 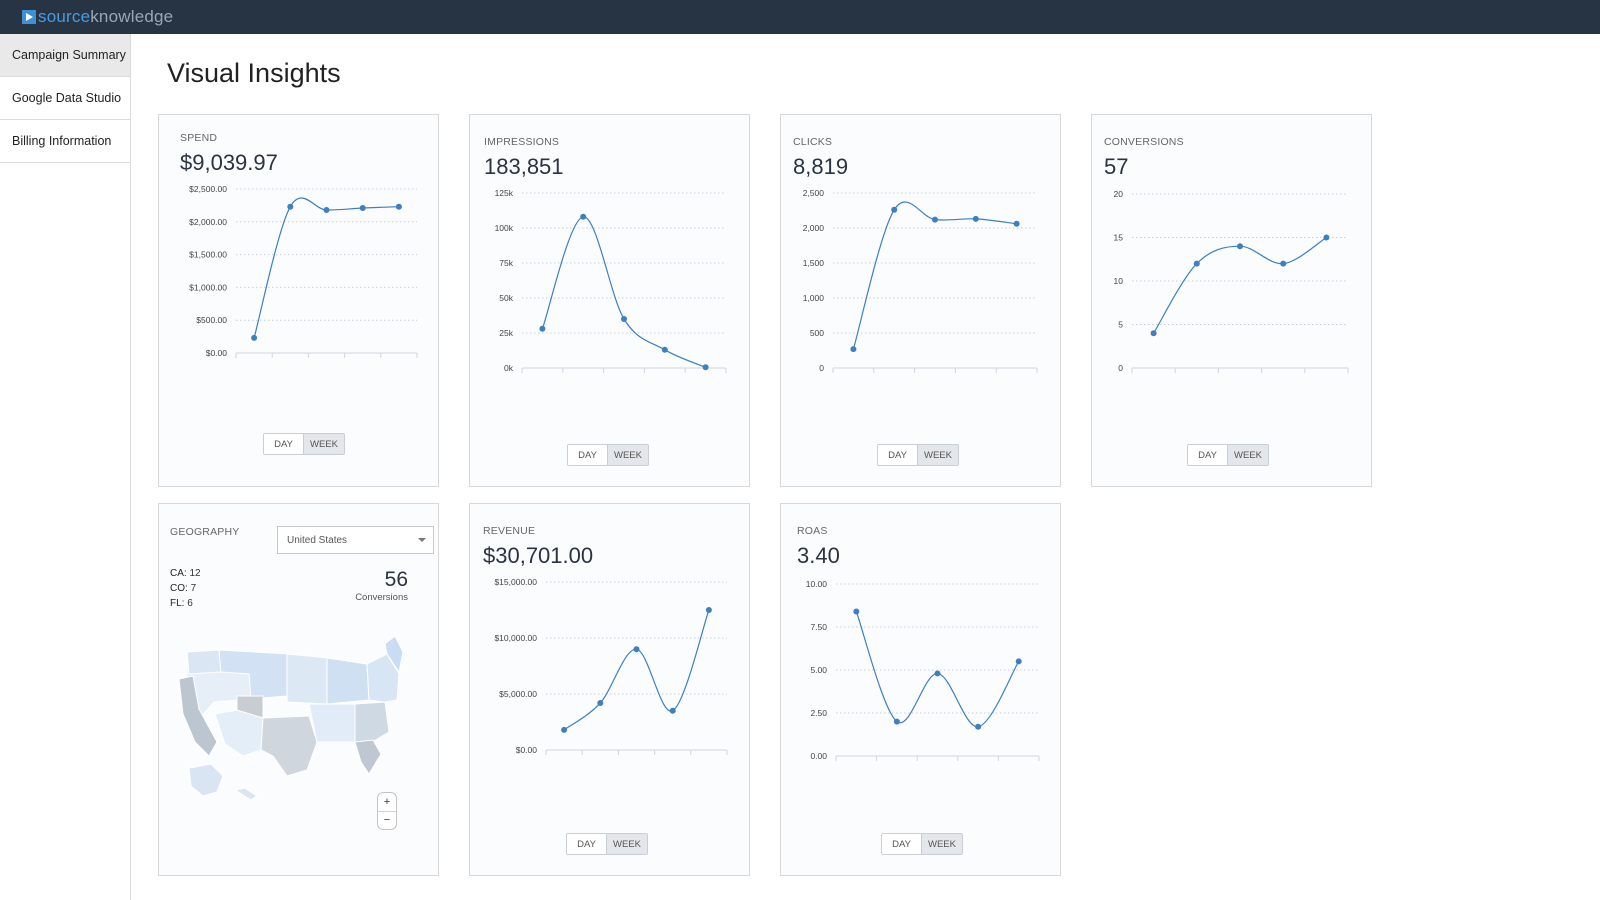 What do you see at coordinates (515, 638) in the screenshot?
I see `y-tick-label: $10,000.00` at bounding box center [515, 638].